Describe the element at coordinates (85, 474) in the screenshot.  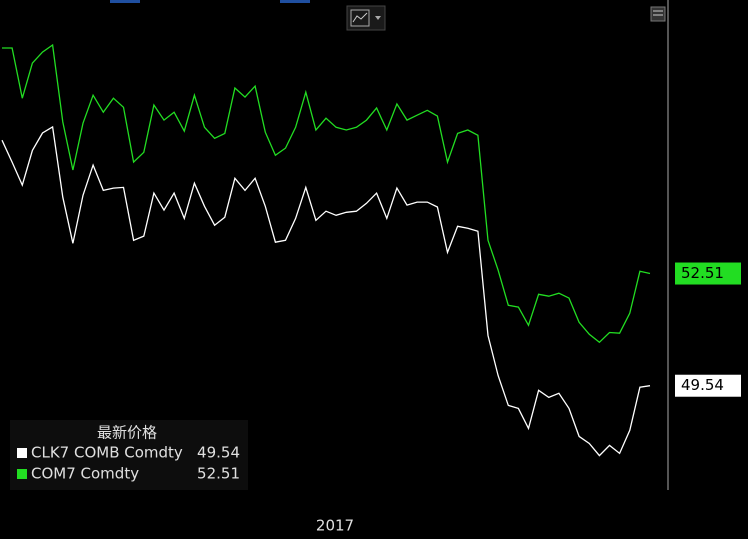
I see `legend-label: COM7 Comdty` at that location.